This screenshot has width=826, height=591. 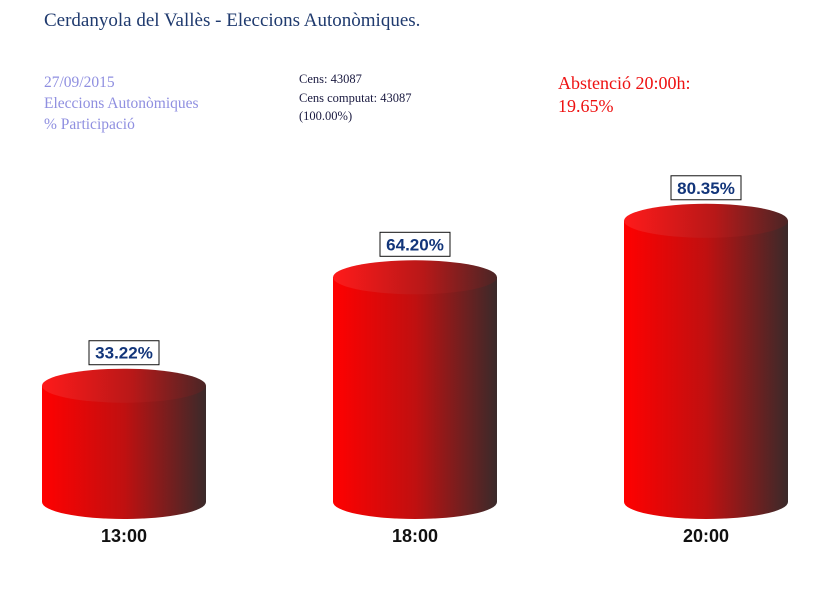 I want to click on bar-20:00, so click(x=706, y=361).